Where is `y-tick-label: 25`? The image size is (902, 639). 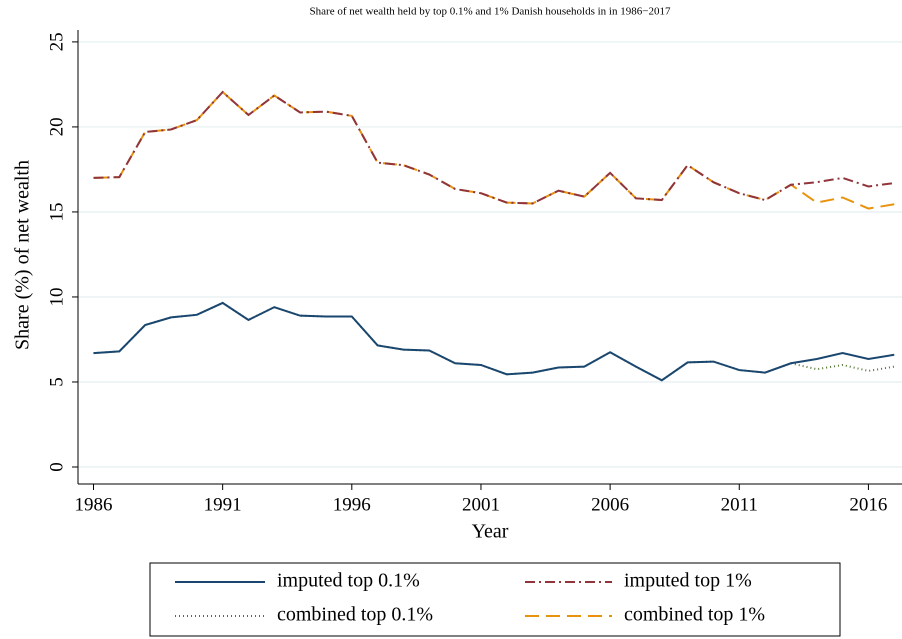
y-tick-label: 25 is located at coordinates (56, 41).